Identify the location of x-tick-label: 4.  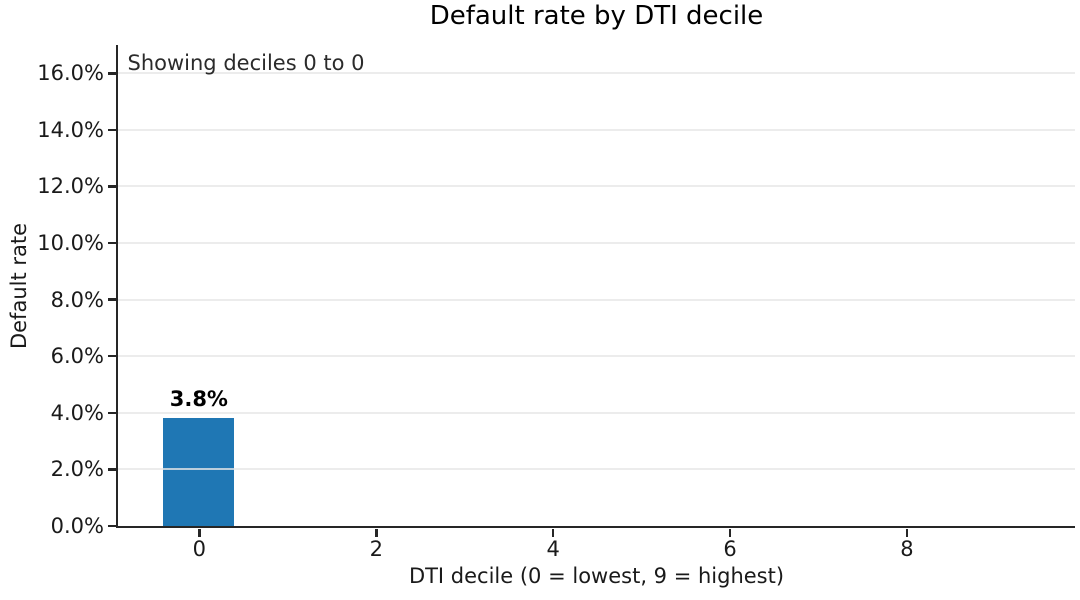
(553, 549).